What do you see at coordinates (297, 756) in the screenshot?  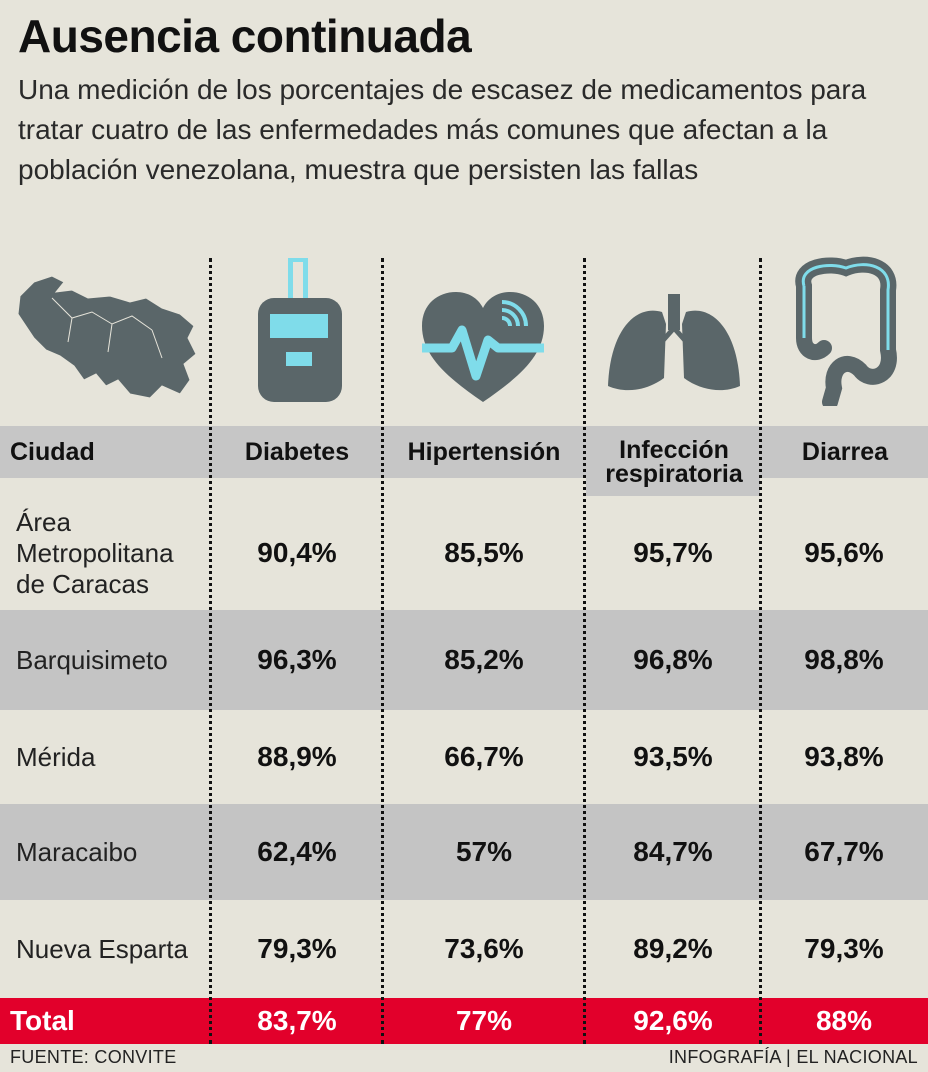 I see `value-cell: 88,9%` at bounding box center [297, 756].